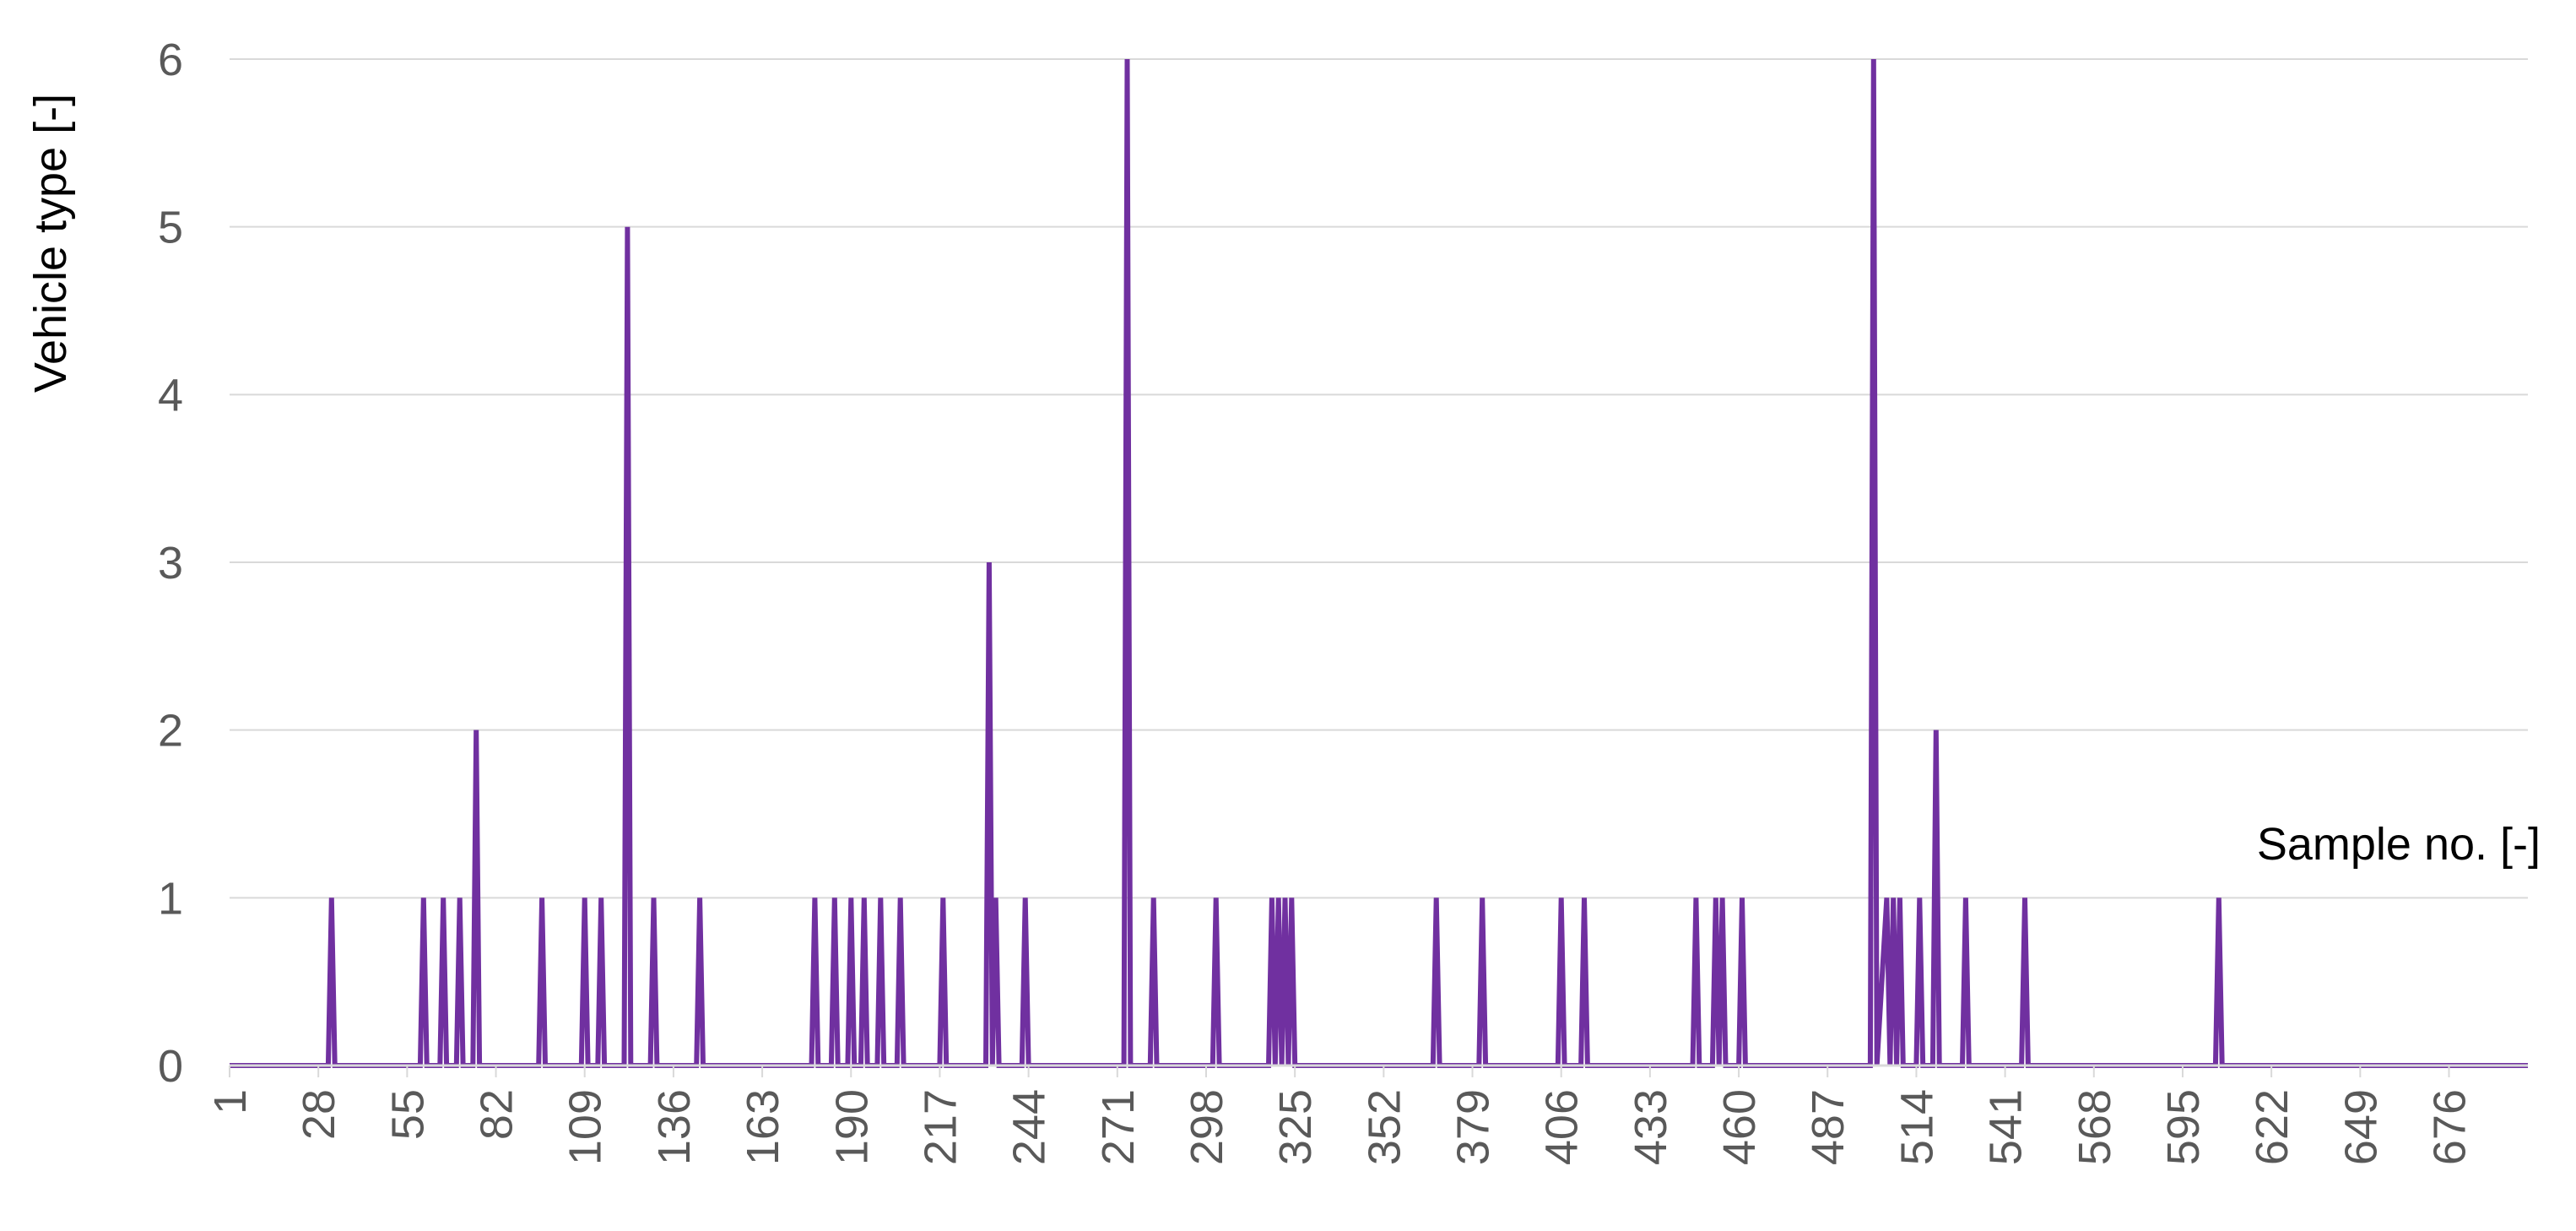 The height and width of the screenshot is (1231, 2576). Describe the element at coordinates (1828, 1127) in the screenshot. I see `x-tick-label: 487` at that location.